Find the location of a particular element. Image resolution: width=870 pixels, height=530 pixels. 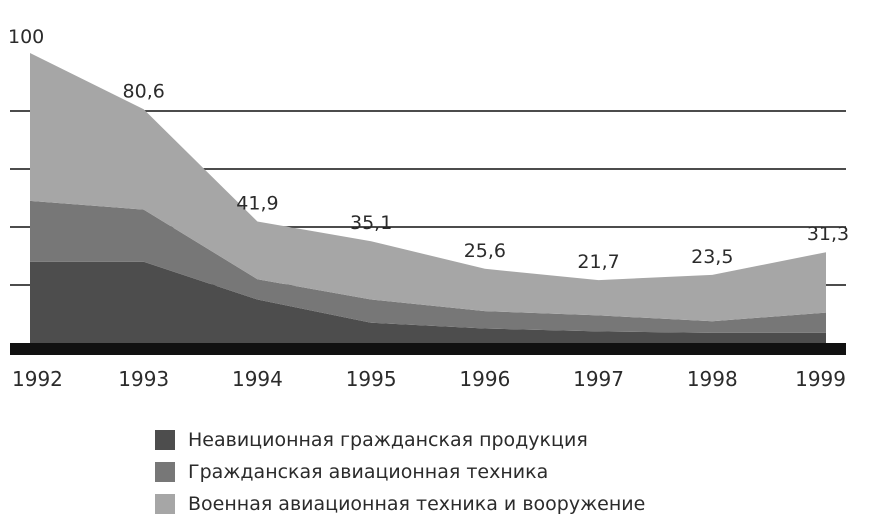

x-tick-1993: 1993 is located at coordinates (143, 379).